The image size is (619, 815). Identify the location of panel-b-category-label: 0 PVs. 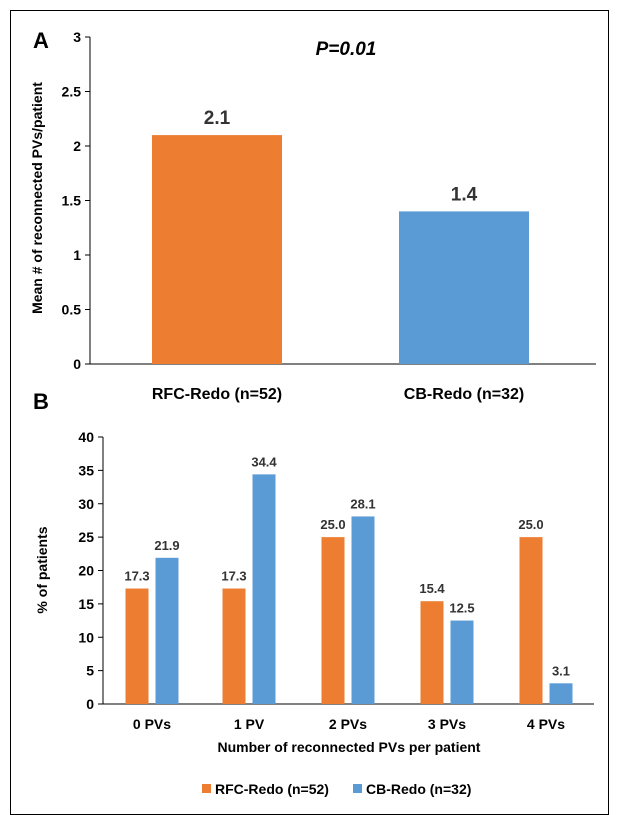
(152, 724).